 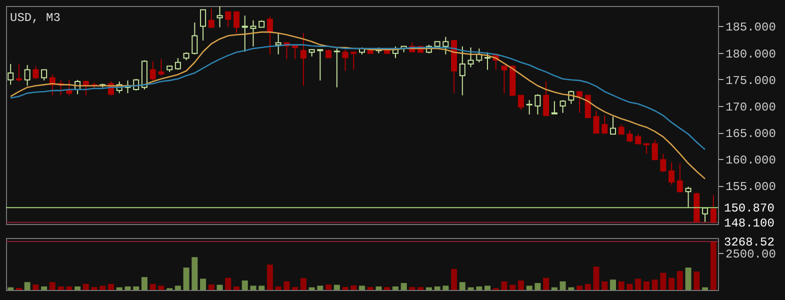 What do you see at coordinates (751, 161) in the screenshot?
I see `y-tick-label: 160.000` at bounding box center [751, 161].